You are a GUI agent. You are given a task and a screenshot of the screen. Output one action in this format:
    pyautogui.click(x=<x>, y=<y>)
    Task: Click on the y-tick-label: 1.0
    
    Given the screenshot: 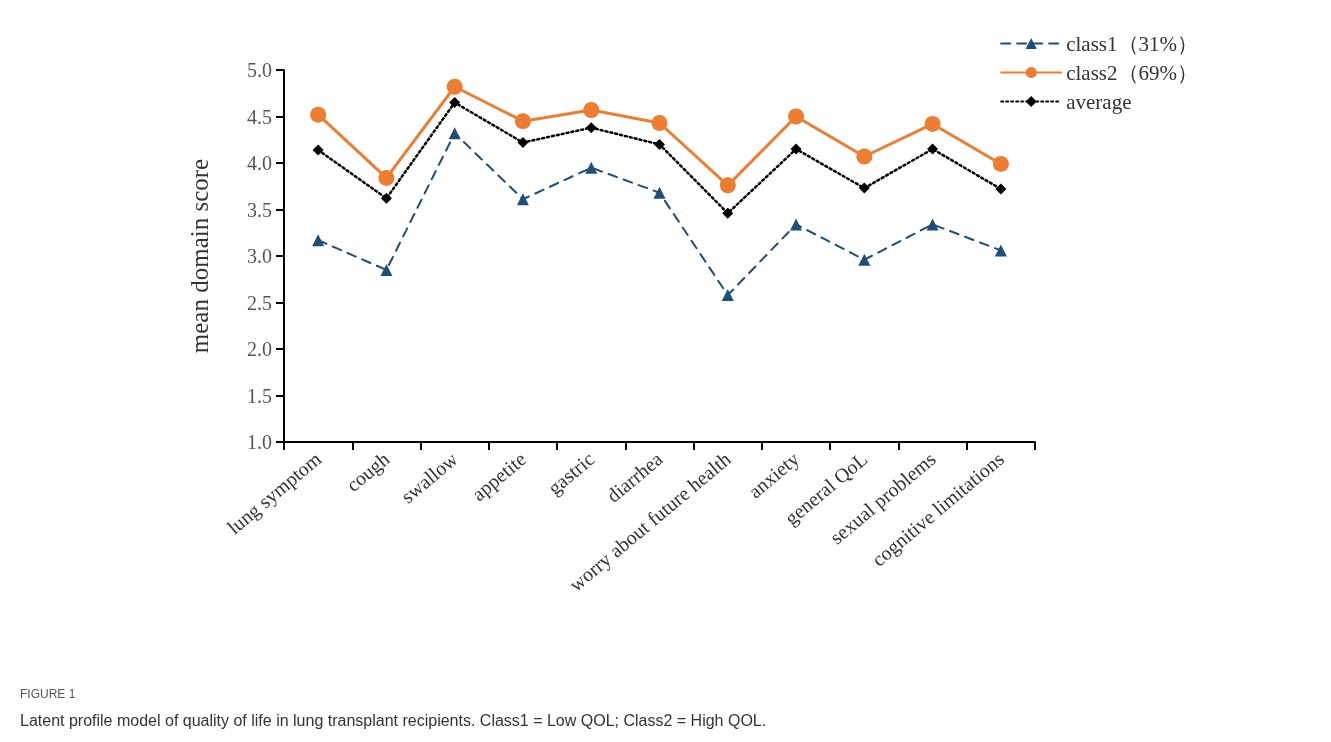 What is the action you would take?
    pyautogui.click(x=259, y=442)
    